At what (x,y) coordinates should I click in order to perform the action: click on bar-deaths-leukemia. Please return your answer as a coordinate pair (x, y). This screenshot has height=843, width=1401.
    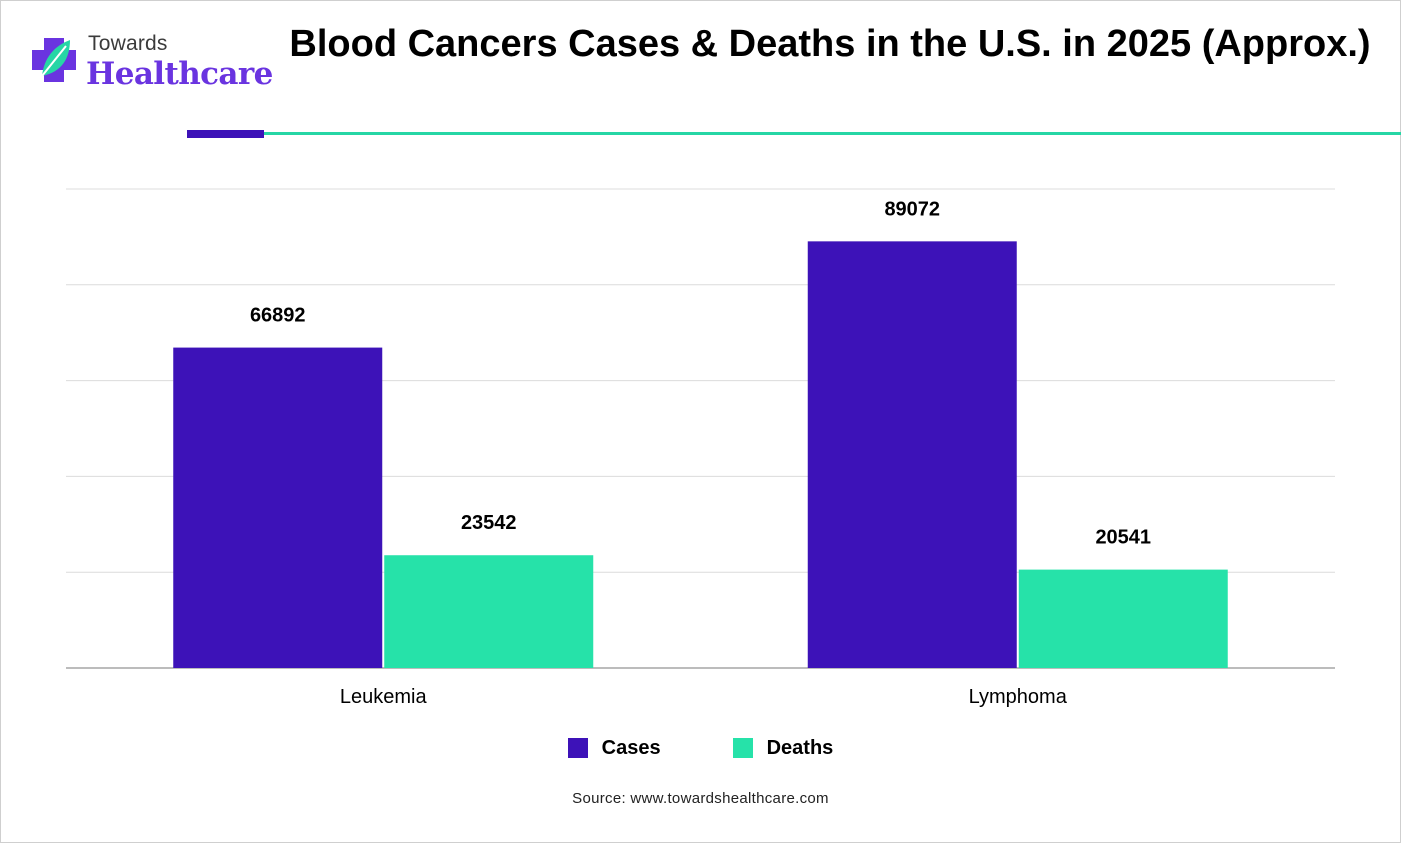
    Looking at the image, I should click on (489, 611).